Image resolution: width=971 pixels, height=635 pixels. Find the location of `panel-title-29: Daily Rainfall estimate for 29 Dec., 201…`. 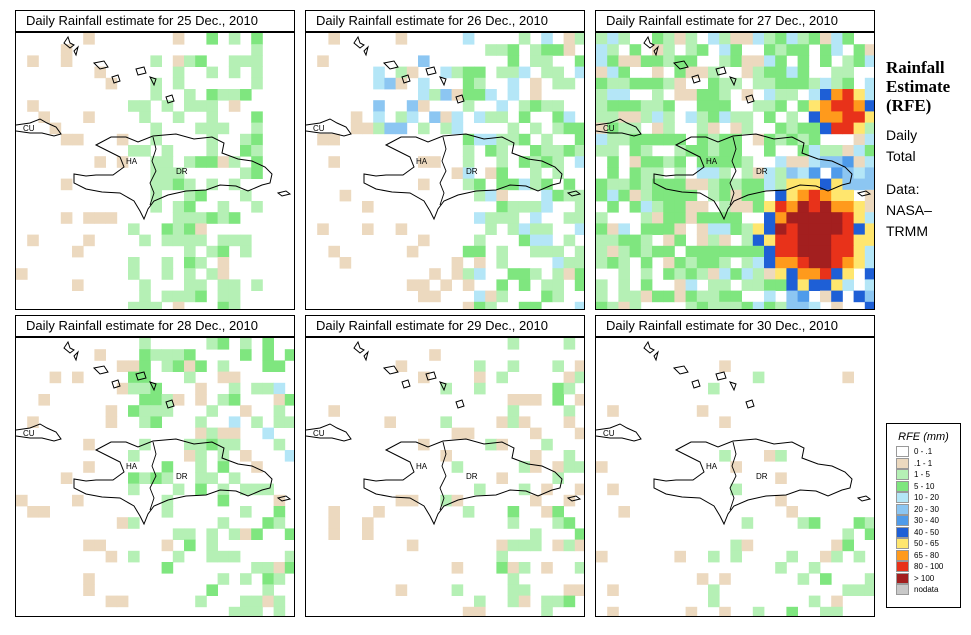

panel-title-29: Daily Rainfall estimate for 29 Dec., 201… is located at coordinates (445, 326).